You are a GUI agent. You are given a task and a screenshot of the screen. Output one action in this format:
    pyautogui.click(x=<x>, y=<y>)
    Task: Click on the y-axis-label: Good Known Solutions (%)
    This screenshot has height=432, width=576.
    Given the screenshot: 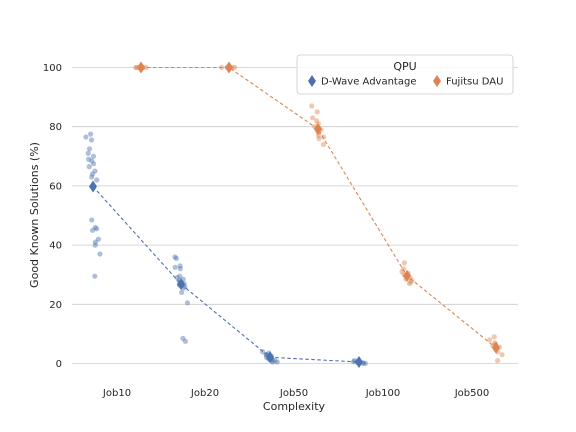 What is the action you would take?
    pyautogui.click(x=34, y=215)
    